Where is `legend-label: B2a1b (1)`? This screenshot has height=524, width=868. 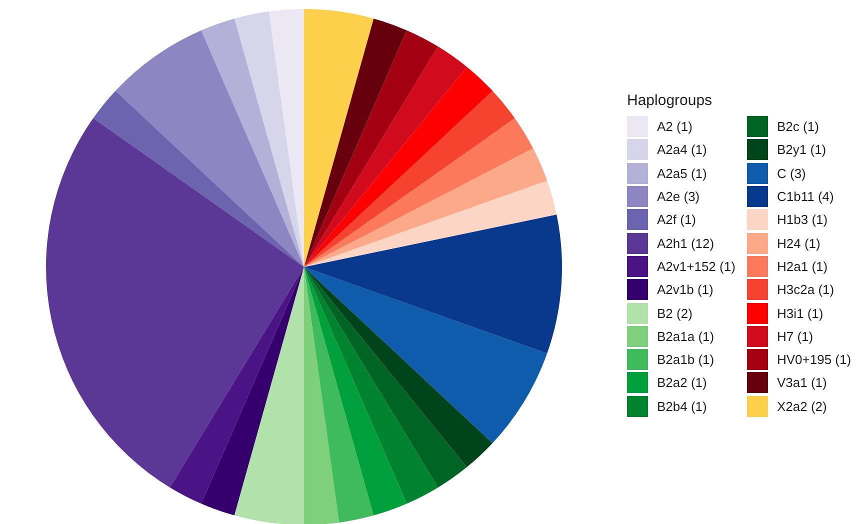
legend-label: B2a1b (1) is located at coordinates (685, 360).